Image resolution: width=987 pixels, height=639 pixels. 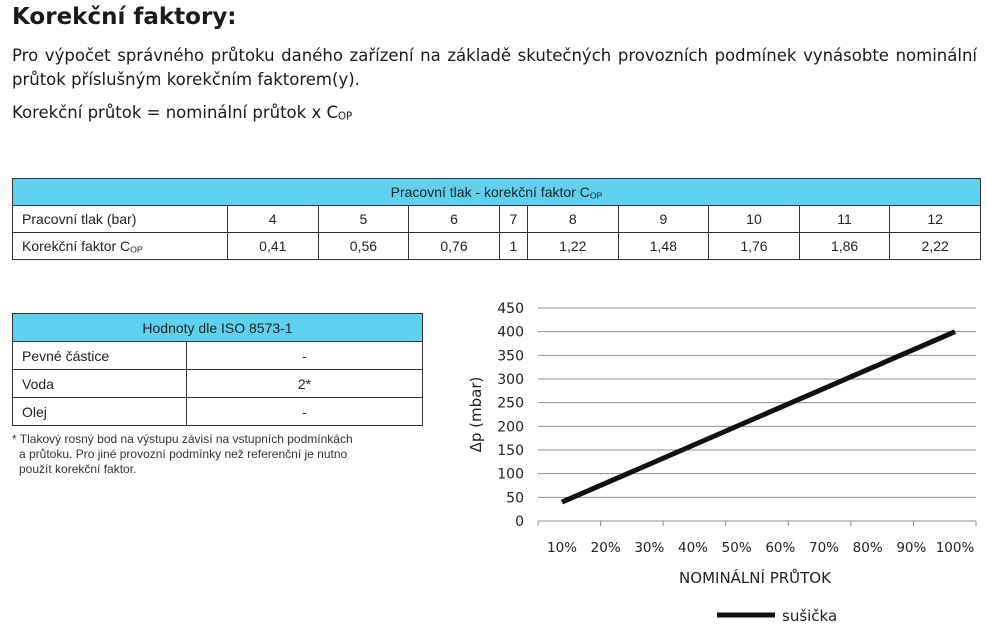 I want to click on pressure-cell: 10, so click(x=754, y=219).